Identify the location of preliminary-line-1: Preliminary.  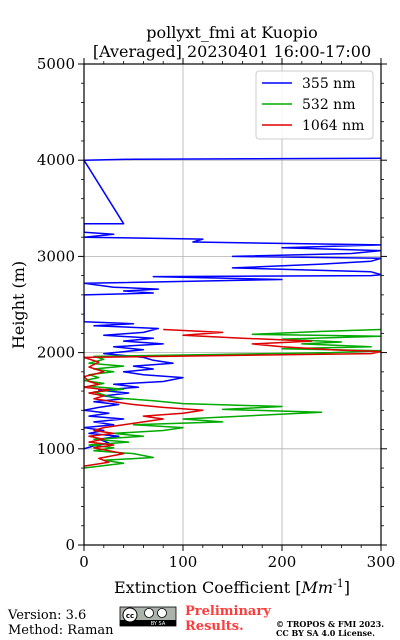
(228, 611).